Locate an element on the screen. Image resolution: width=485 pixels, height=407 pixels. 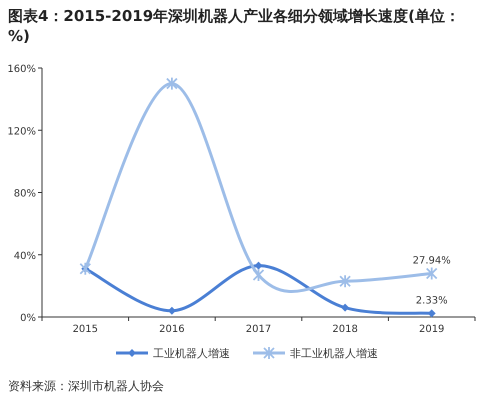
x-tick-label: 2018 is located at coordinates (345, 329).